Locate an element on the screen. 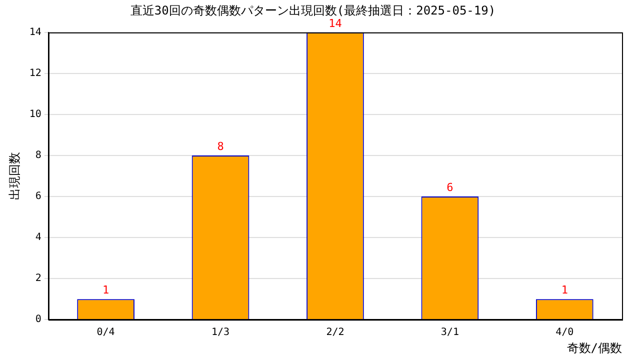  x-tick-label: 4/0 is located at coordinates (565, 332).